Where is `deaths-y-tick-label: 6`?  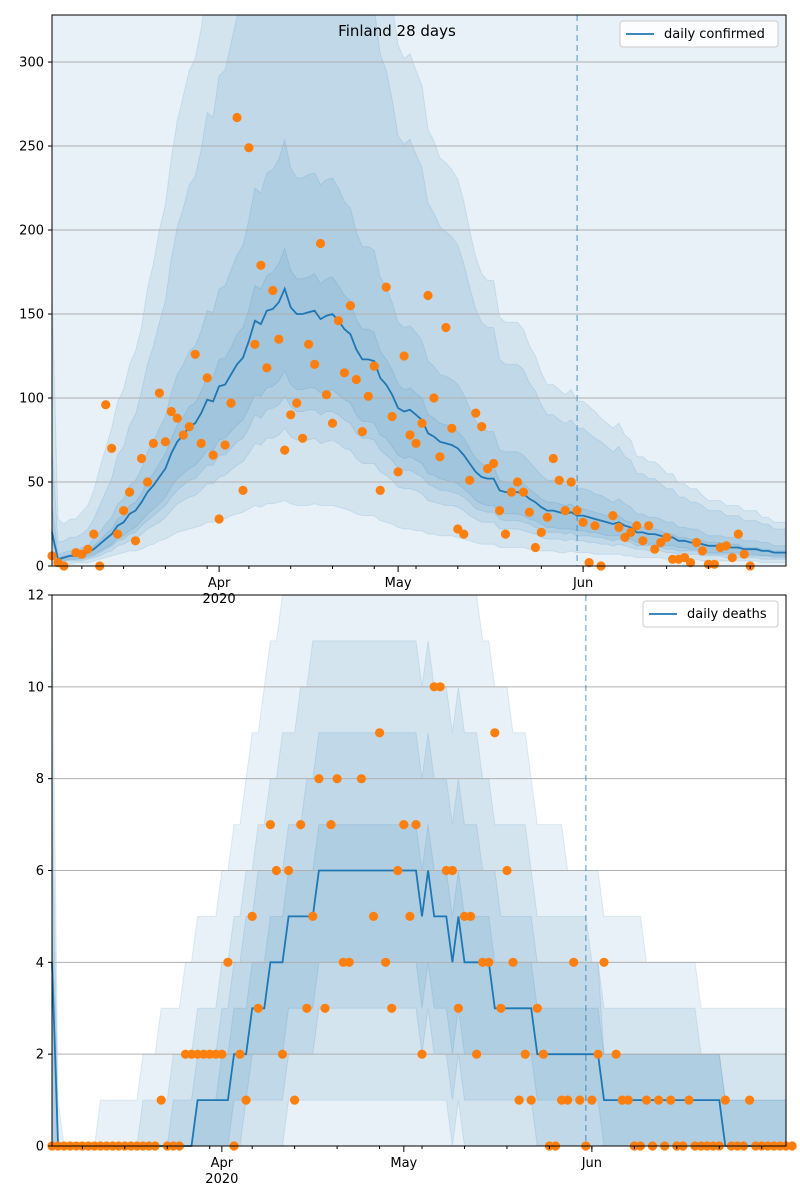
deaths-y-tick-label: 6 is located at coordinates (40, 871).